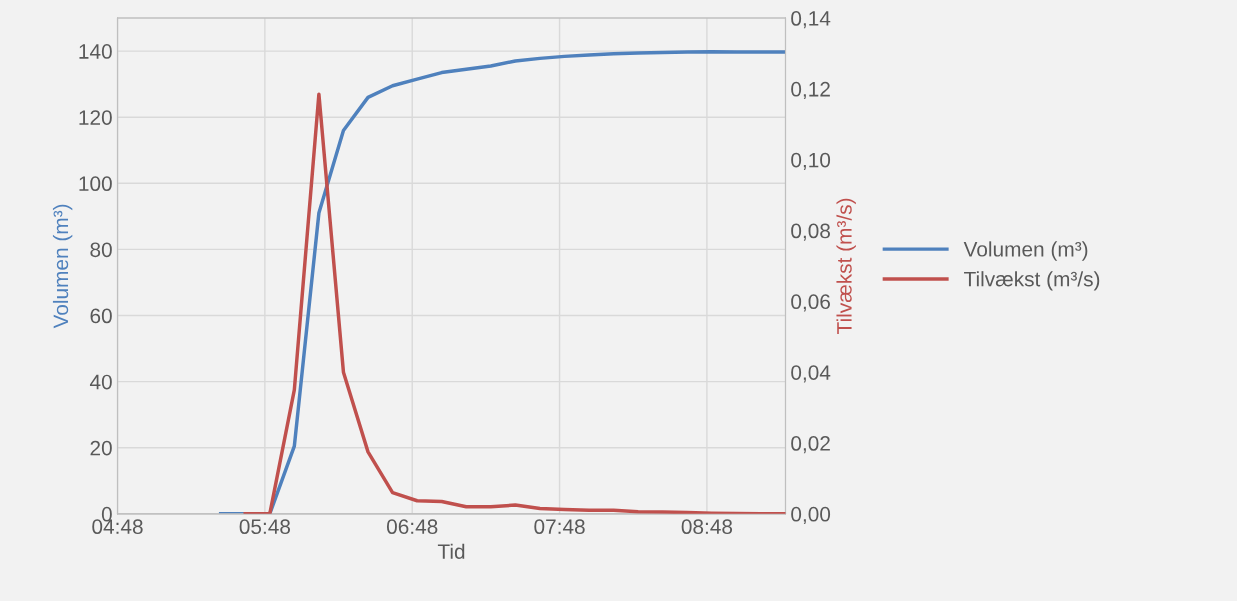  What do you see at coordinates (810, 445) in the screenshot?
I see `y2-tick-label: 0,02` at bounding box center [810, 445].